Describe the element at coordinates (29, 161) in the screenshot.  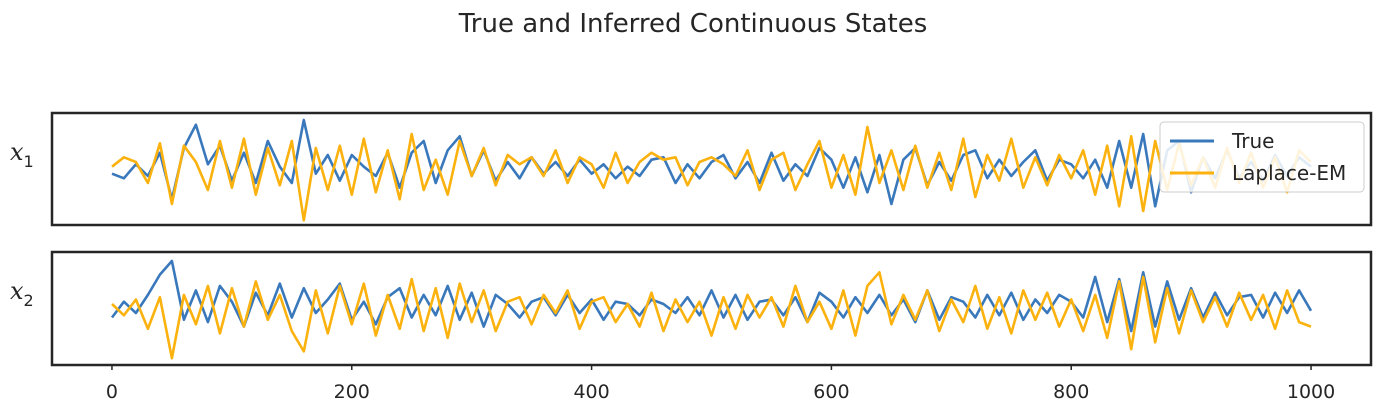
I see `panel-x1-ylabel-sub: 1` at that location.